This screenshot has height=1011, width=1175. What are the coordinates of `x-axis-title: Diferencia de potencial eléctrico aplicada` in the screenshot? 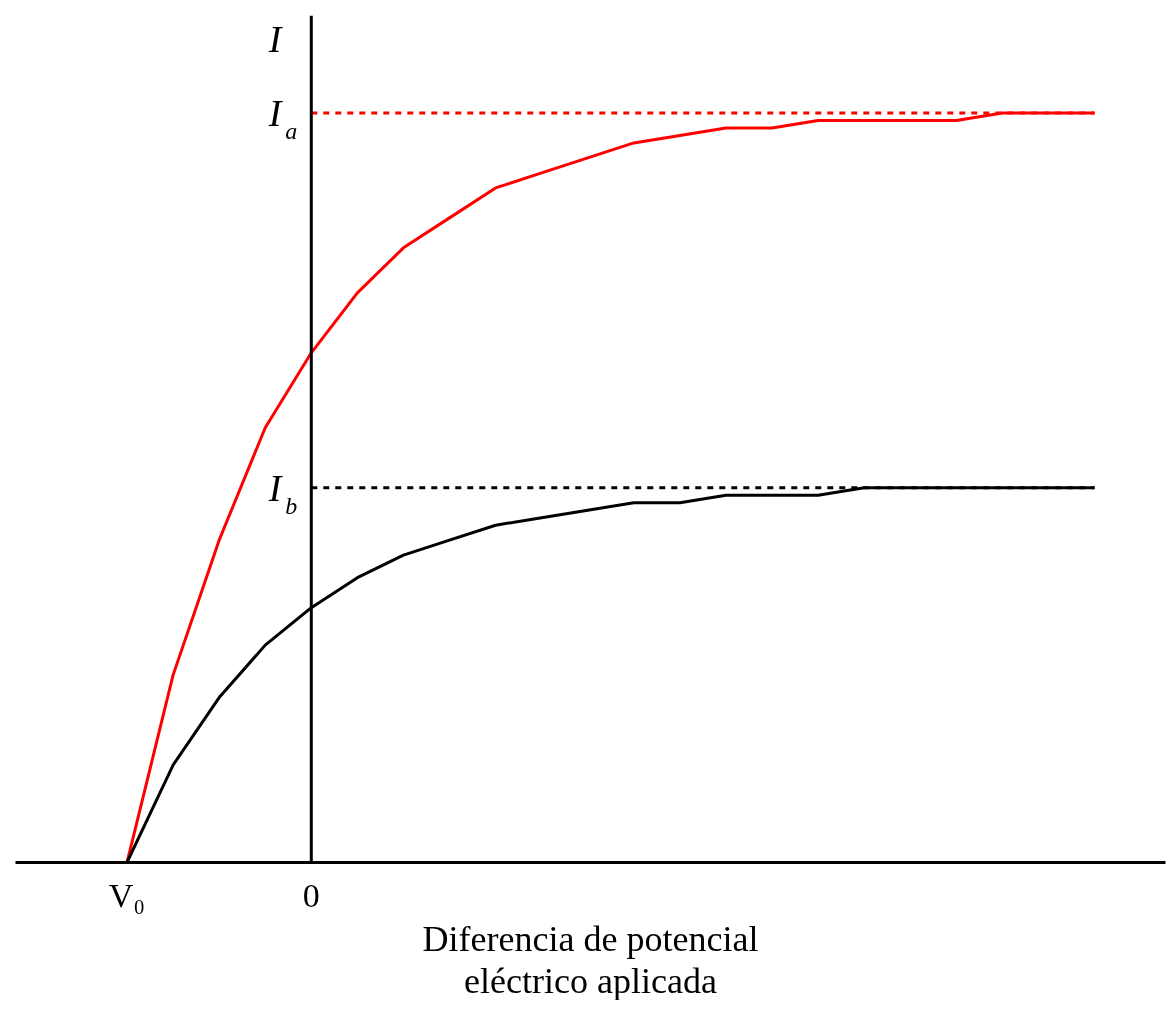 It's located at (590, 959).